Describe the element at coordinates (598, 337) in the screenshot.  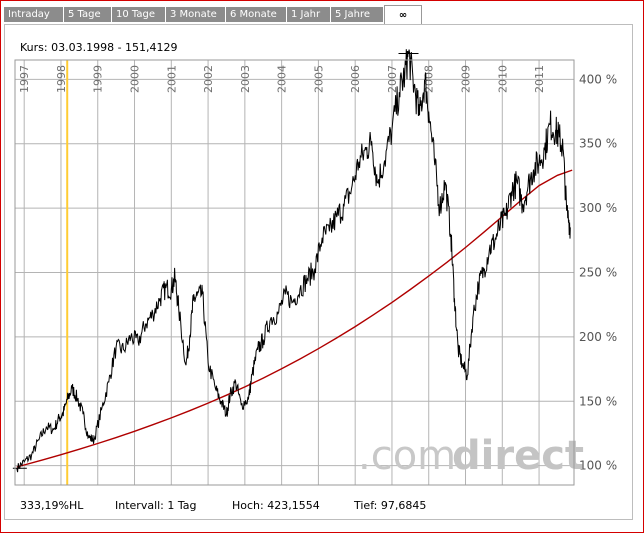
I see `y-tick-label-200: 200 %` at that location.